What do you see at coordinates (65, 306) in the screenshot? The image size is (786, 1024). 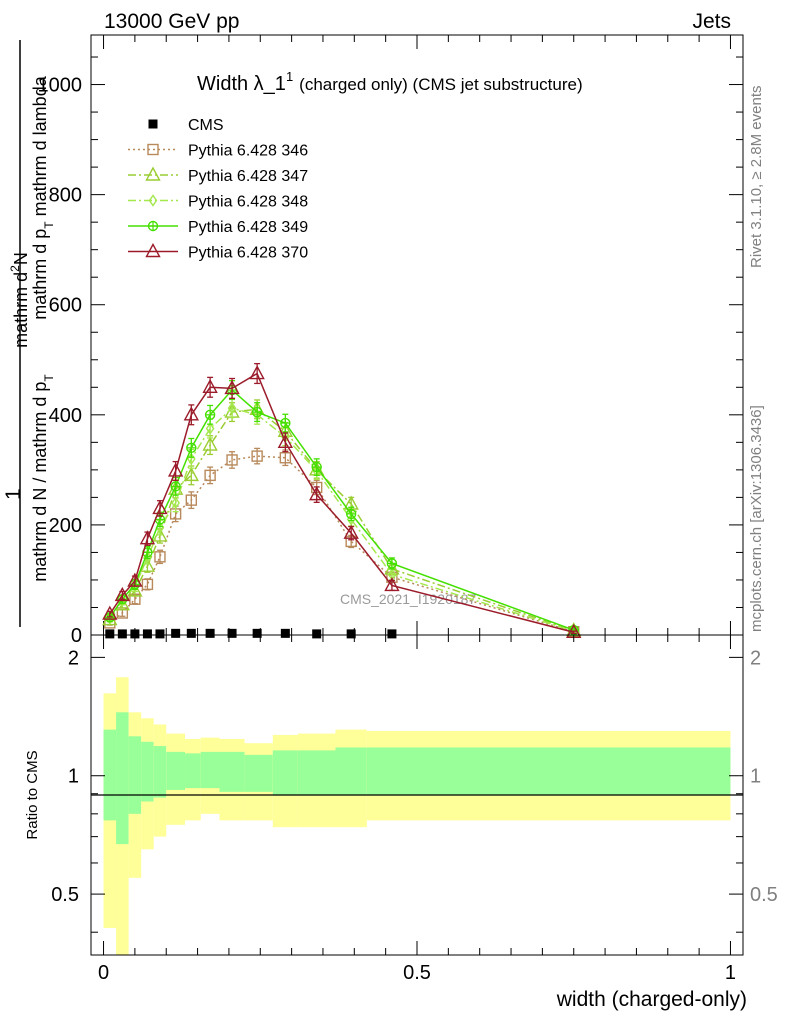 I see `main-y-tick-label: 600` at bounding box center [65, 306].